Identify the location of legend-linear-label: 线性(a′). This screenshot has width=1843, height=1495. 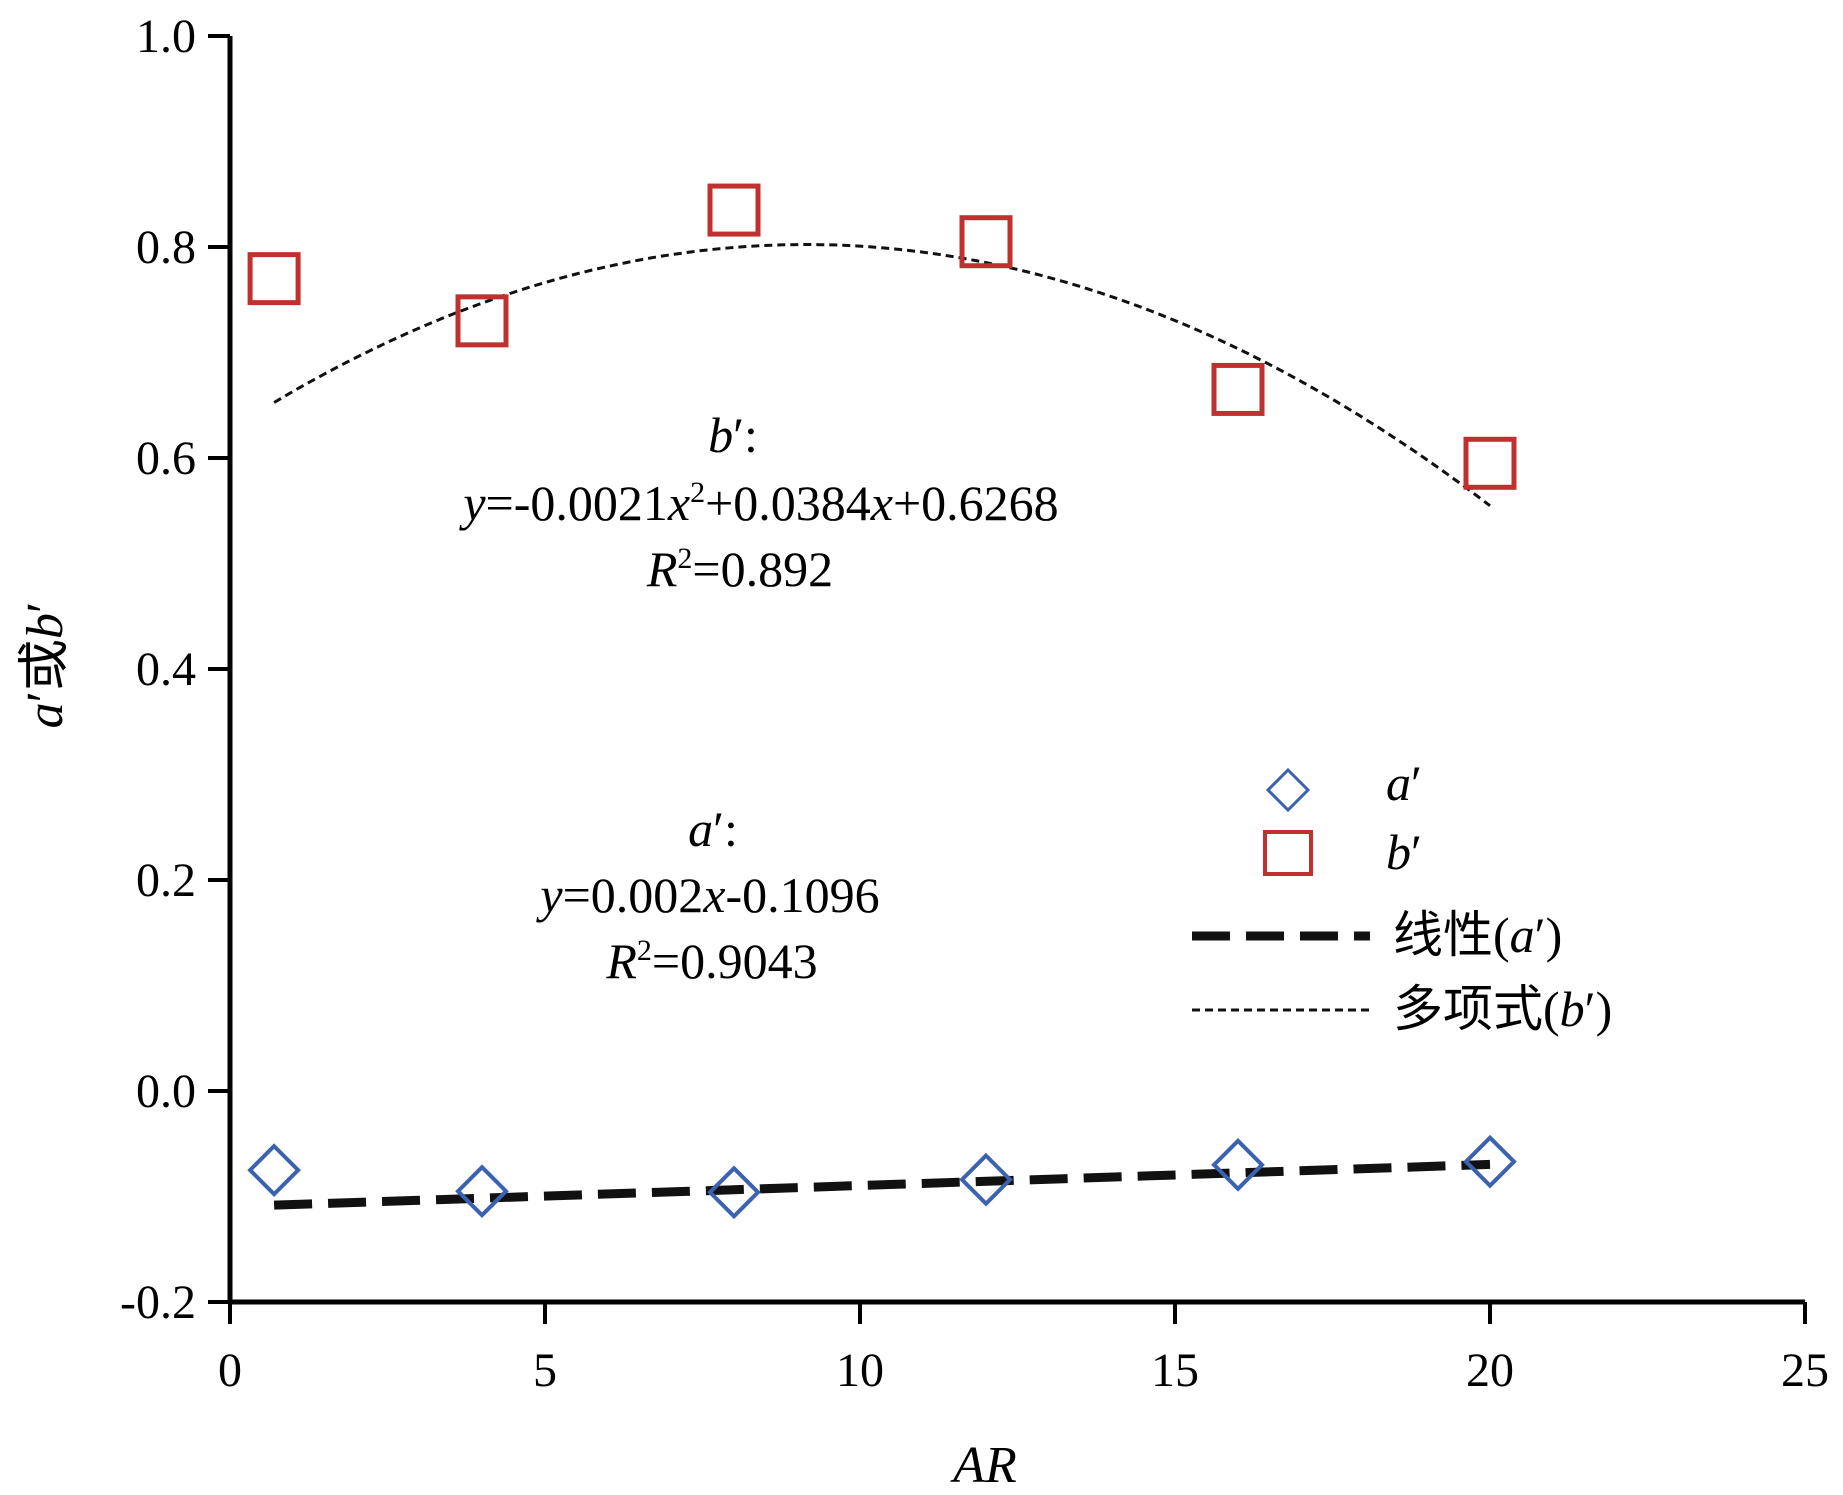
(1477, 935).